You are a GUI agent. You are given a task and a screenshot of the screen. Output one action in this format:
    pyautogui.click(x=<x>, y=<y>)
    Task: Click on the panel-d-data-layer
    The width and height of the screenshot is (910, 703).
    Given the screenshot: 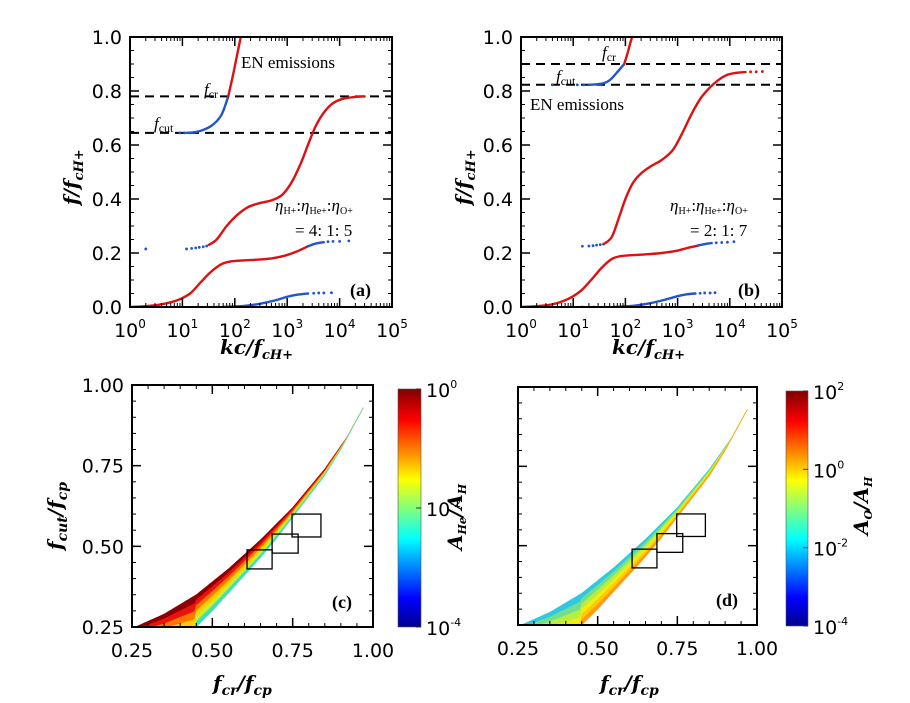 What is the action you would take?
    pyautogui.click(x=633, y=517)
    